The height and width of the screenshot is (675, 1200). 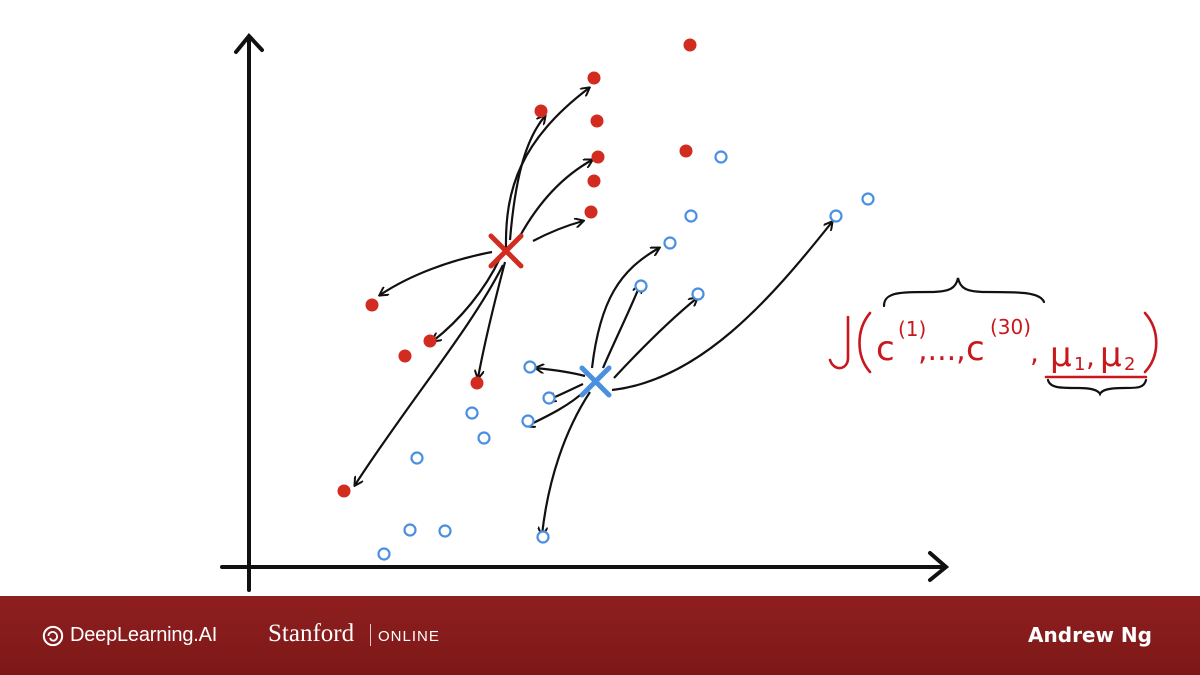 I want to click on formula-J, so click(x=839, y=342).